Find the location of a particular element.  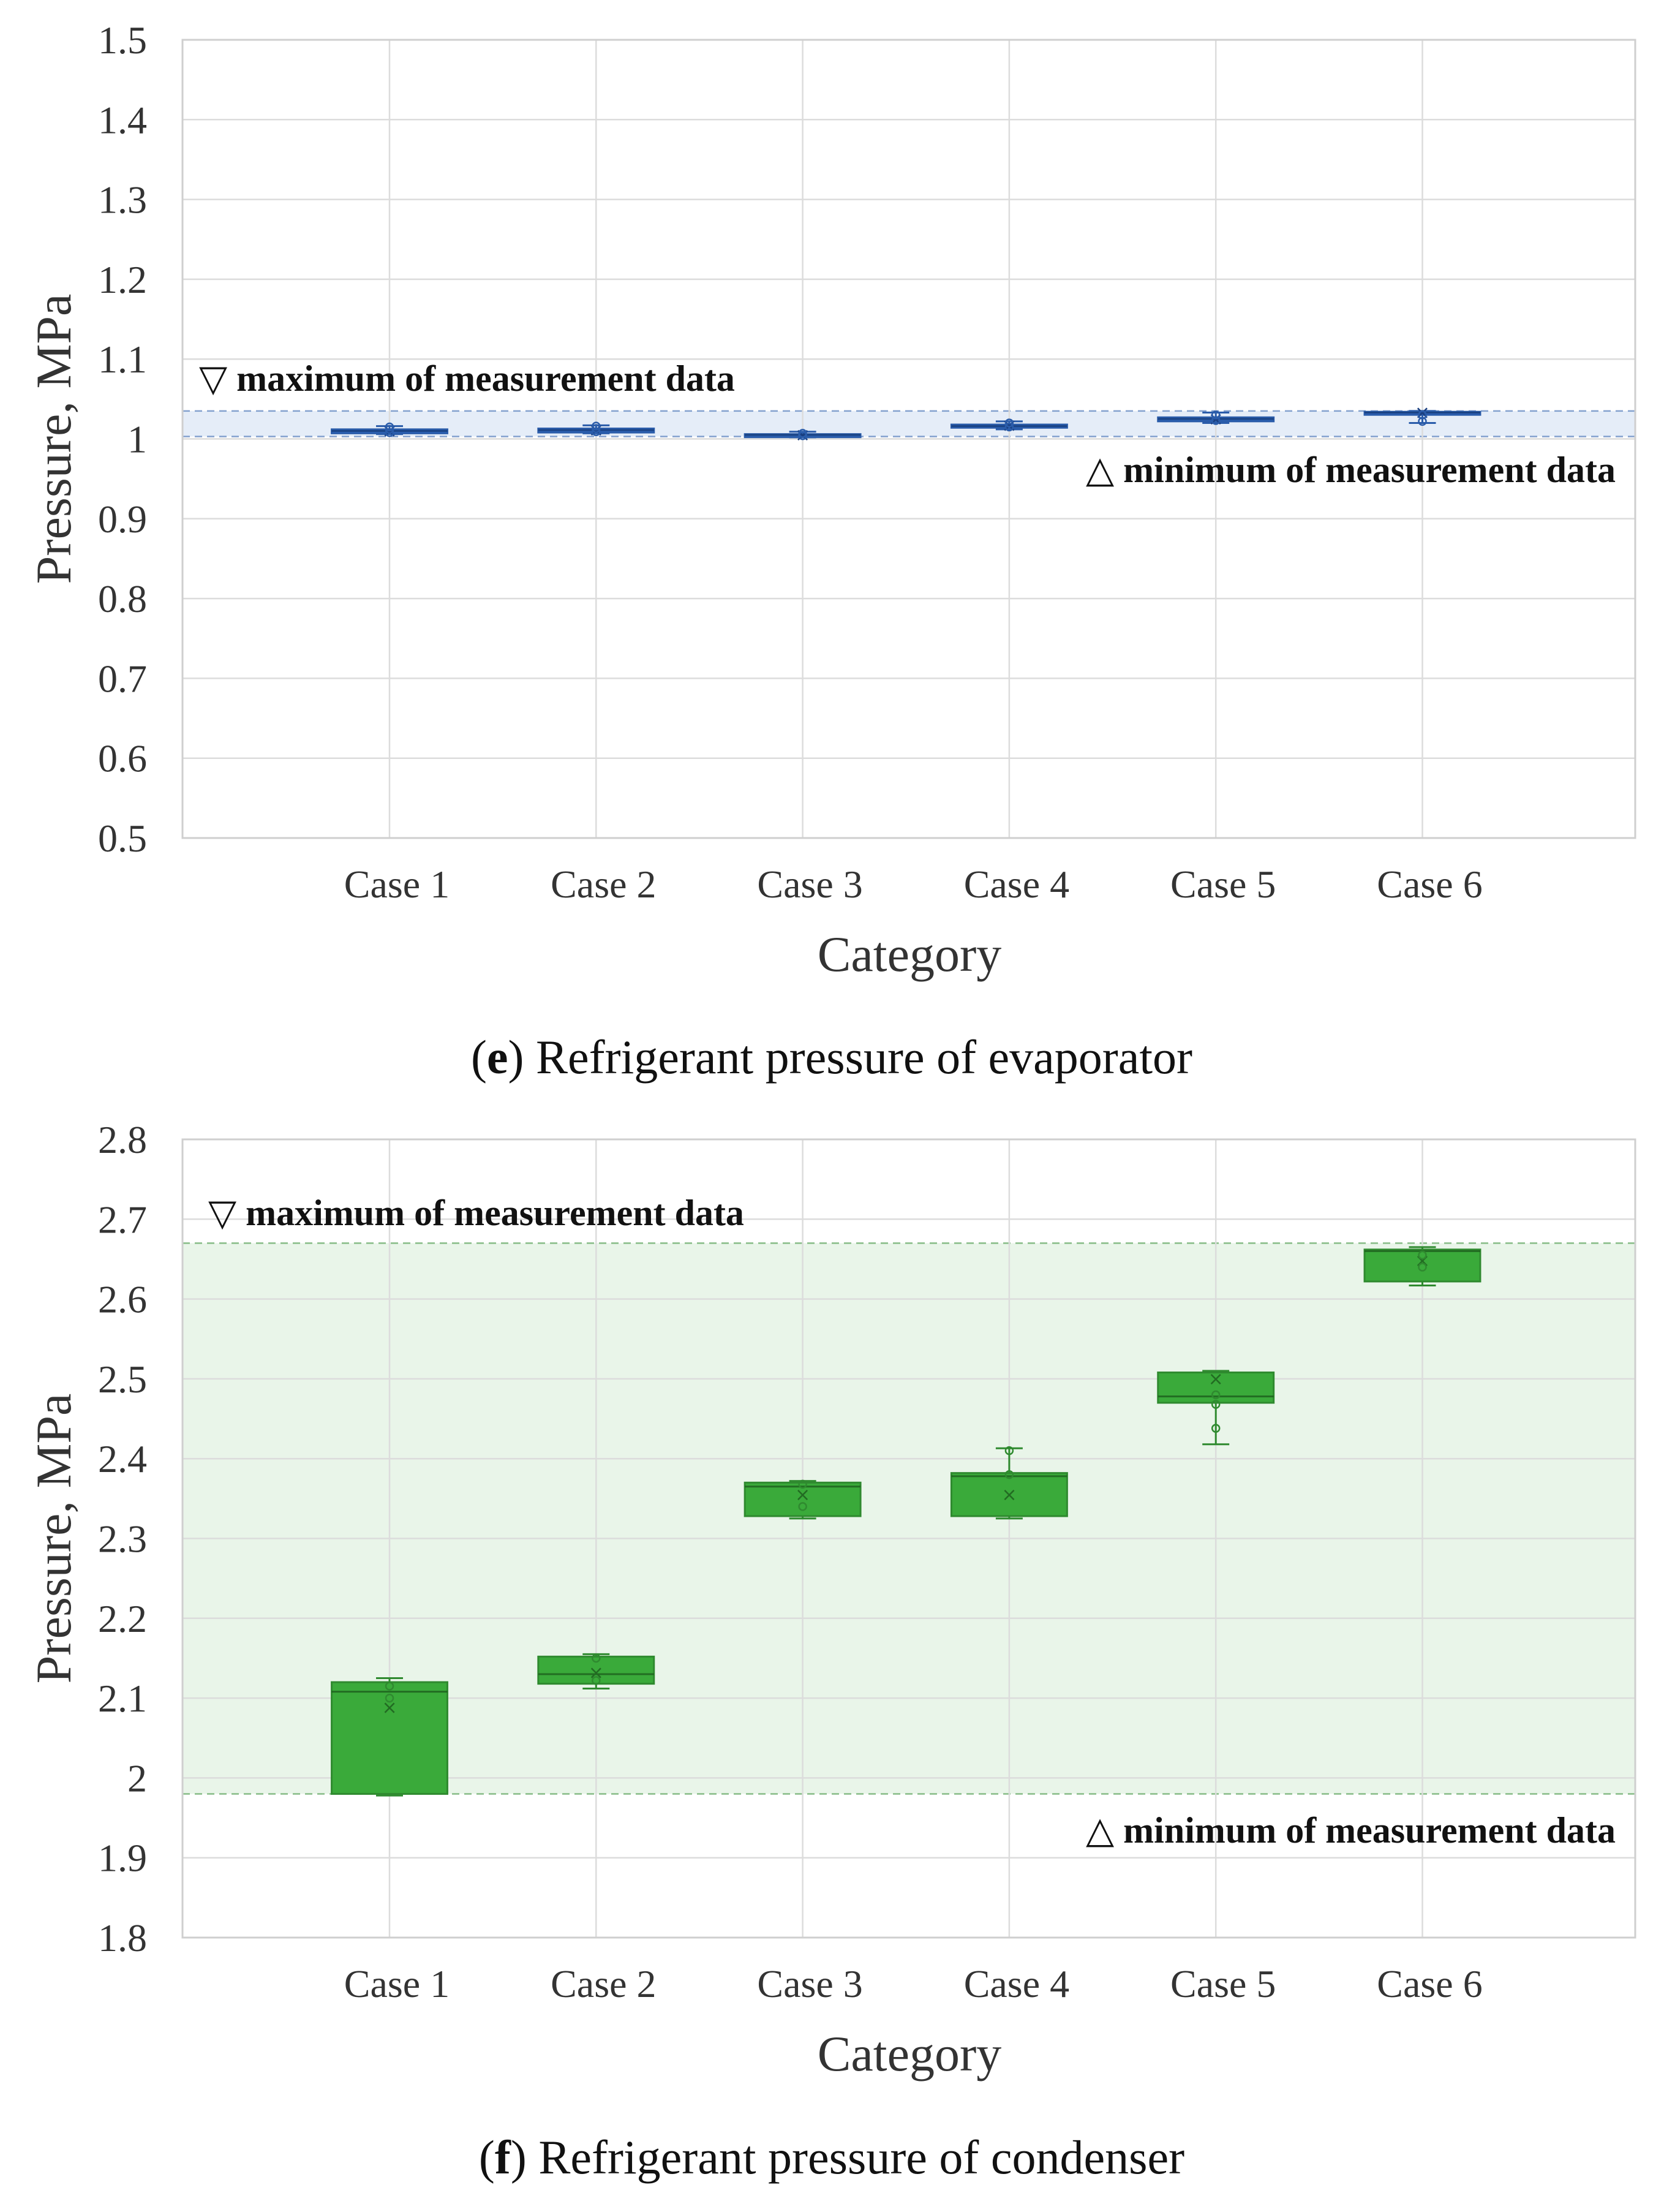

y-tick-label: 0.8 is located at coordinates (122, 599).